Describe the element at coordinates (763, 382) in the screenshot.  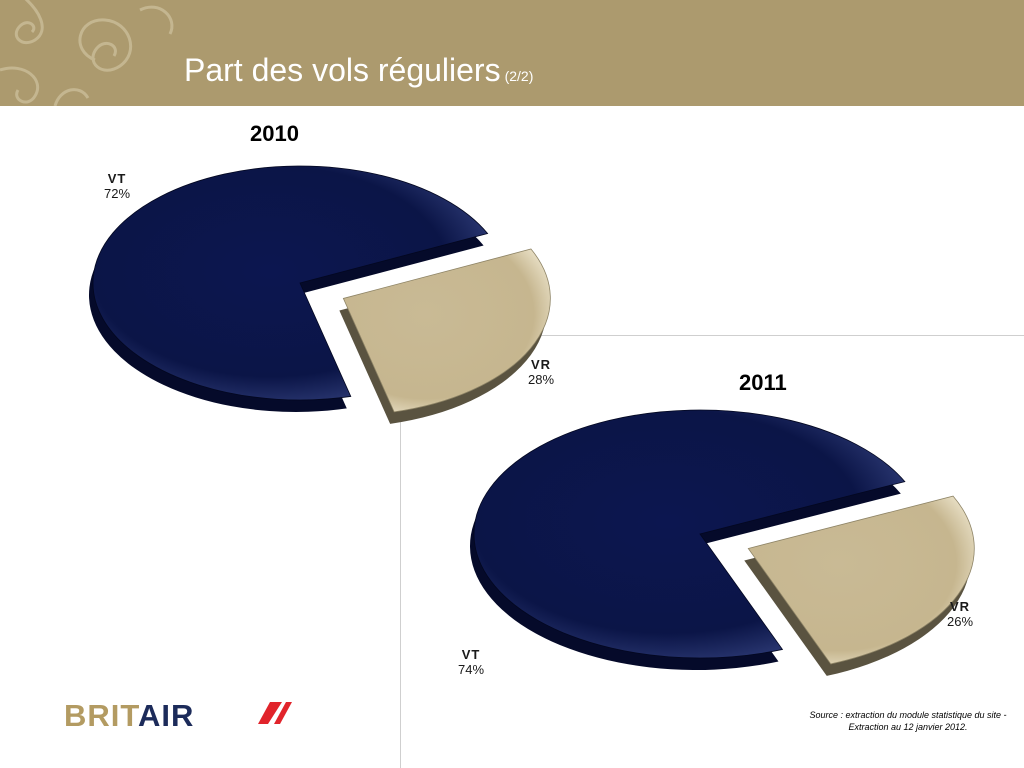
I see `chart-2011-title: 2011` at that location.